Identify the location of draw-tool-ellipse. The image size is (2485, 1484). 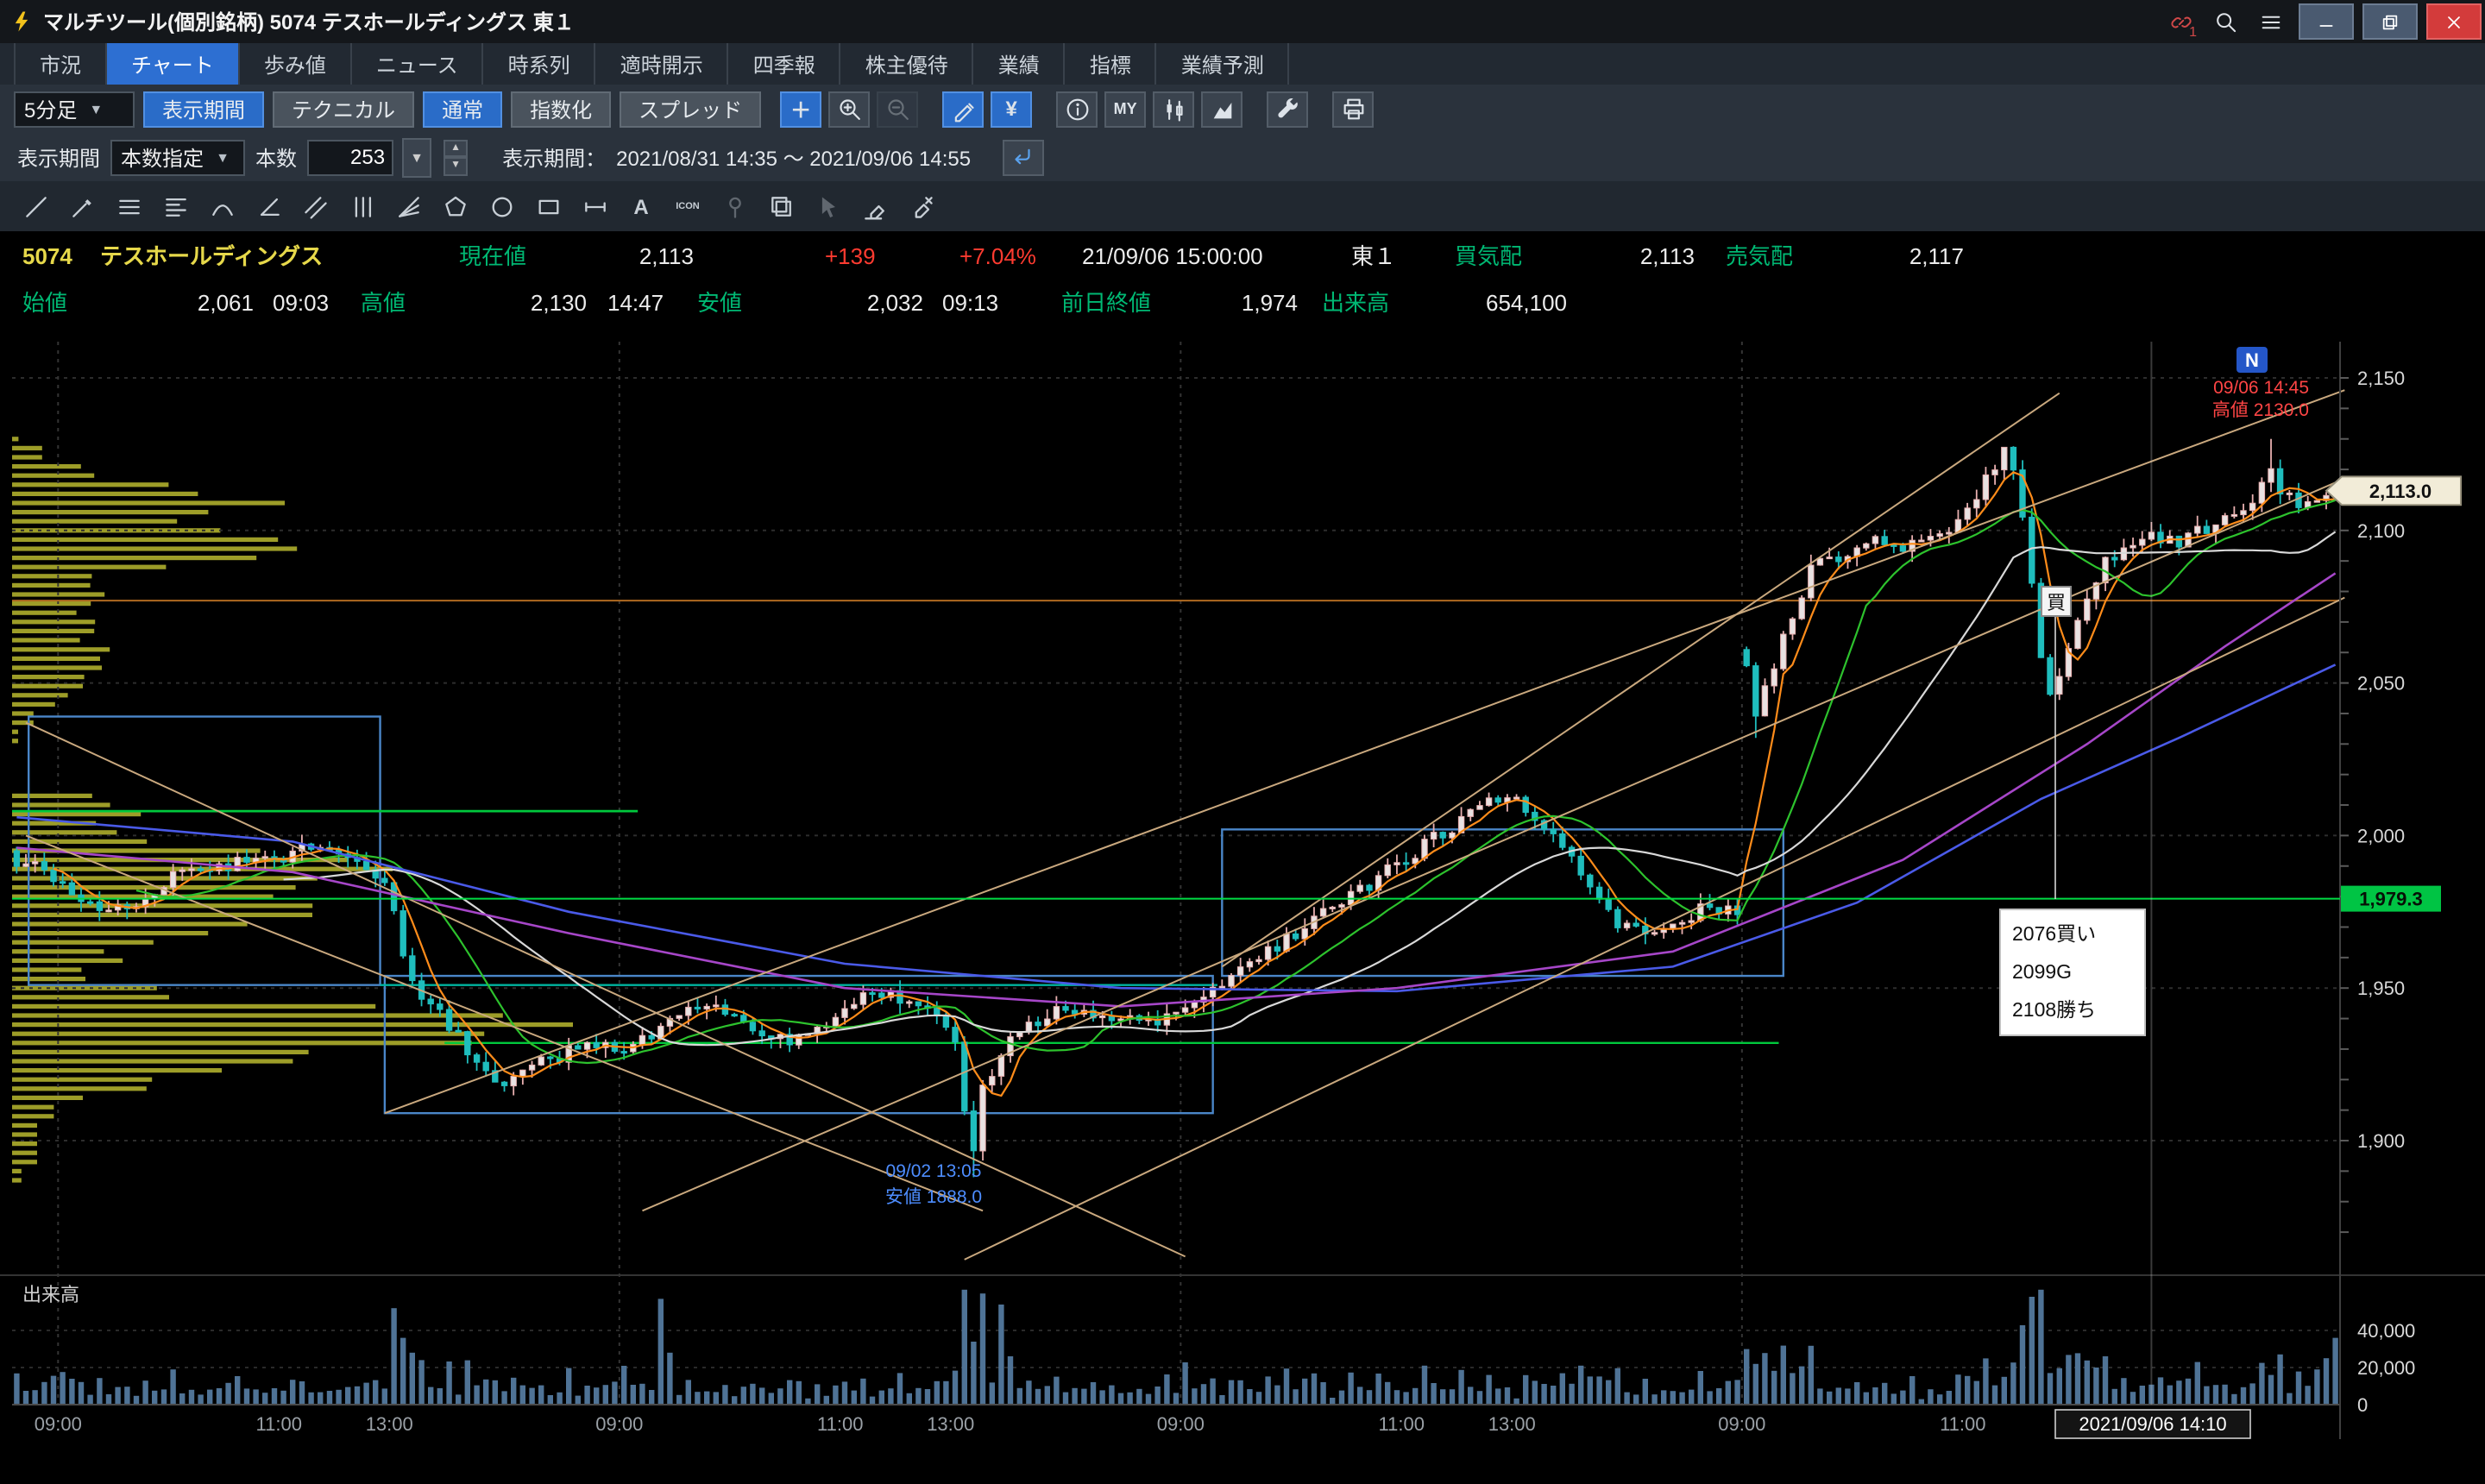
(502, 206).